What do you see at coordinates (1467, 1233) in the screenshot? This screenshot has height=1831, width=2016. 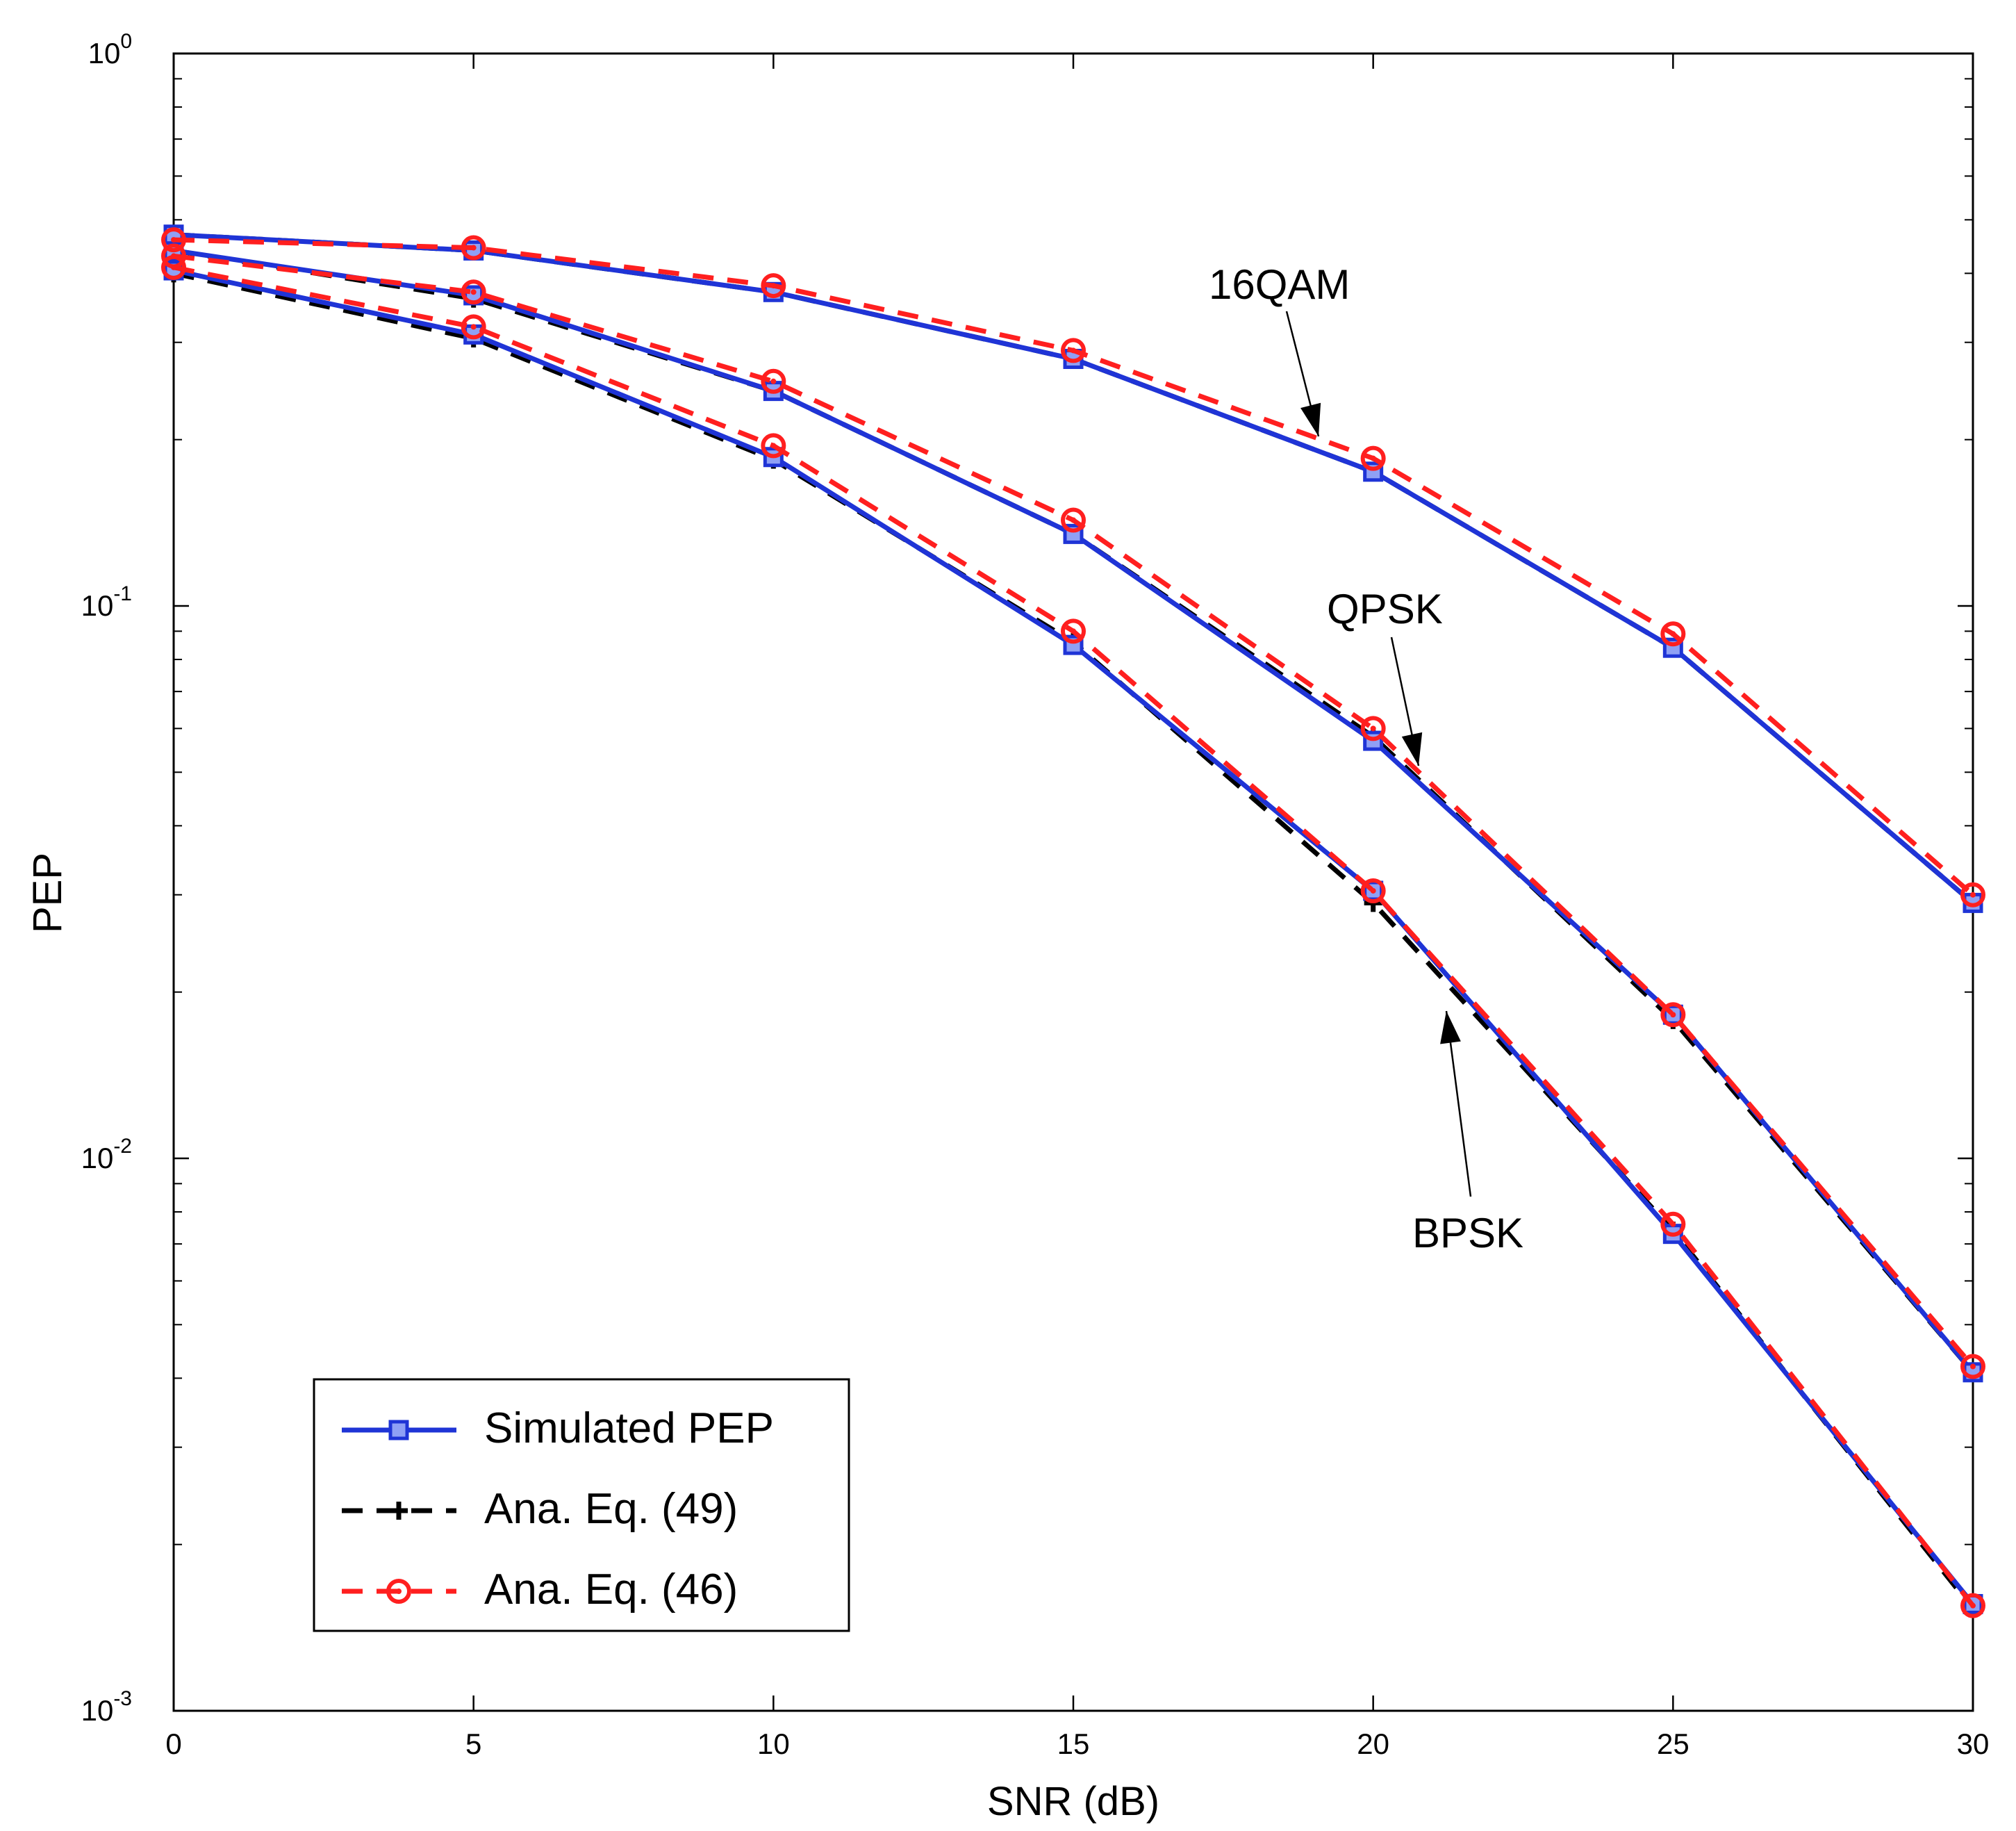 I see `annotation-label: BPSK` at bounding box center [1467, 1233].